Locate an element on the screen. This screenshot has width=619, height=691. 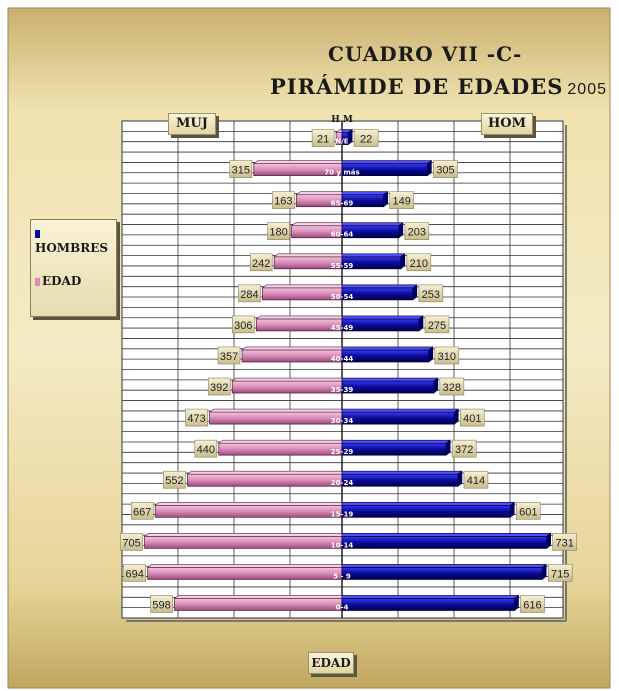
legend-label-hombres: HOMBRES is located at coordinates (72, 248).